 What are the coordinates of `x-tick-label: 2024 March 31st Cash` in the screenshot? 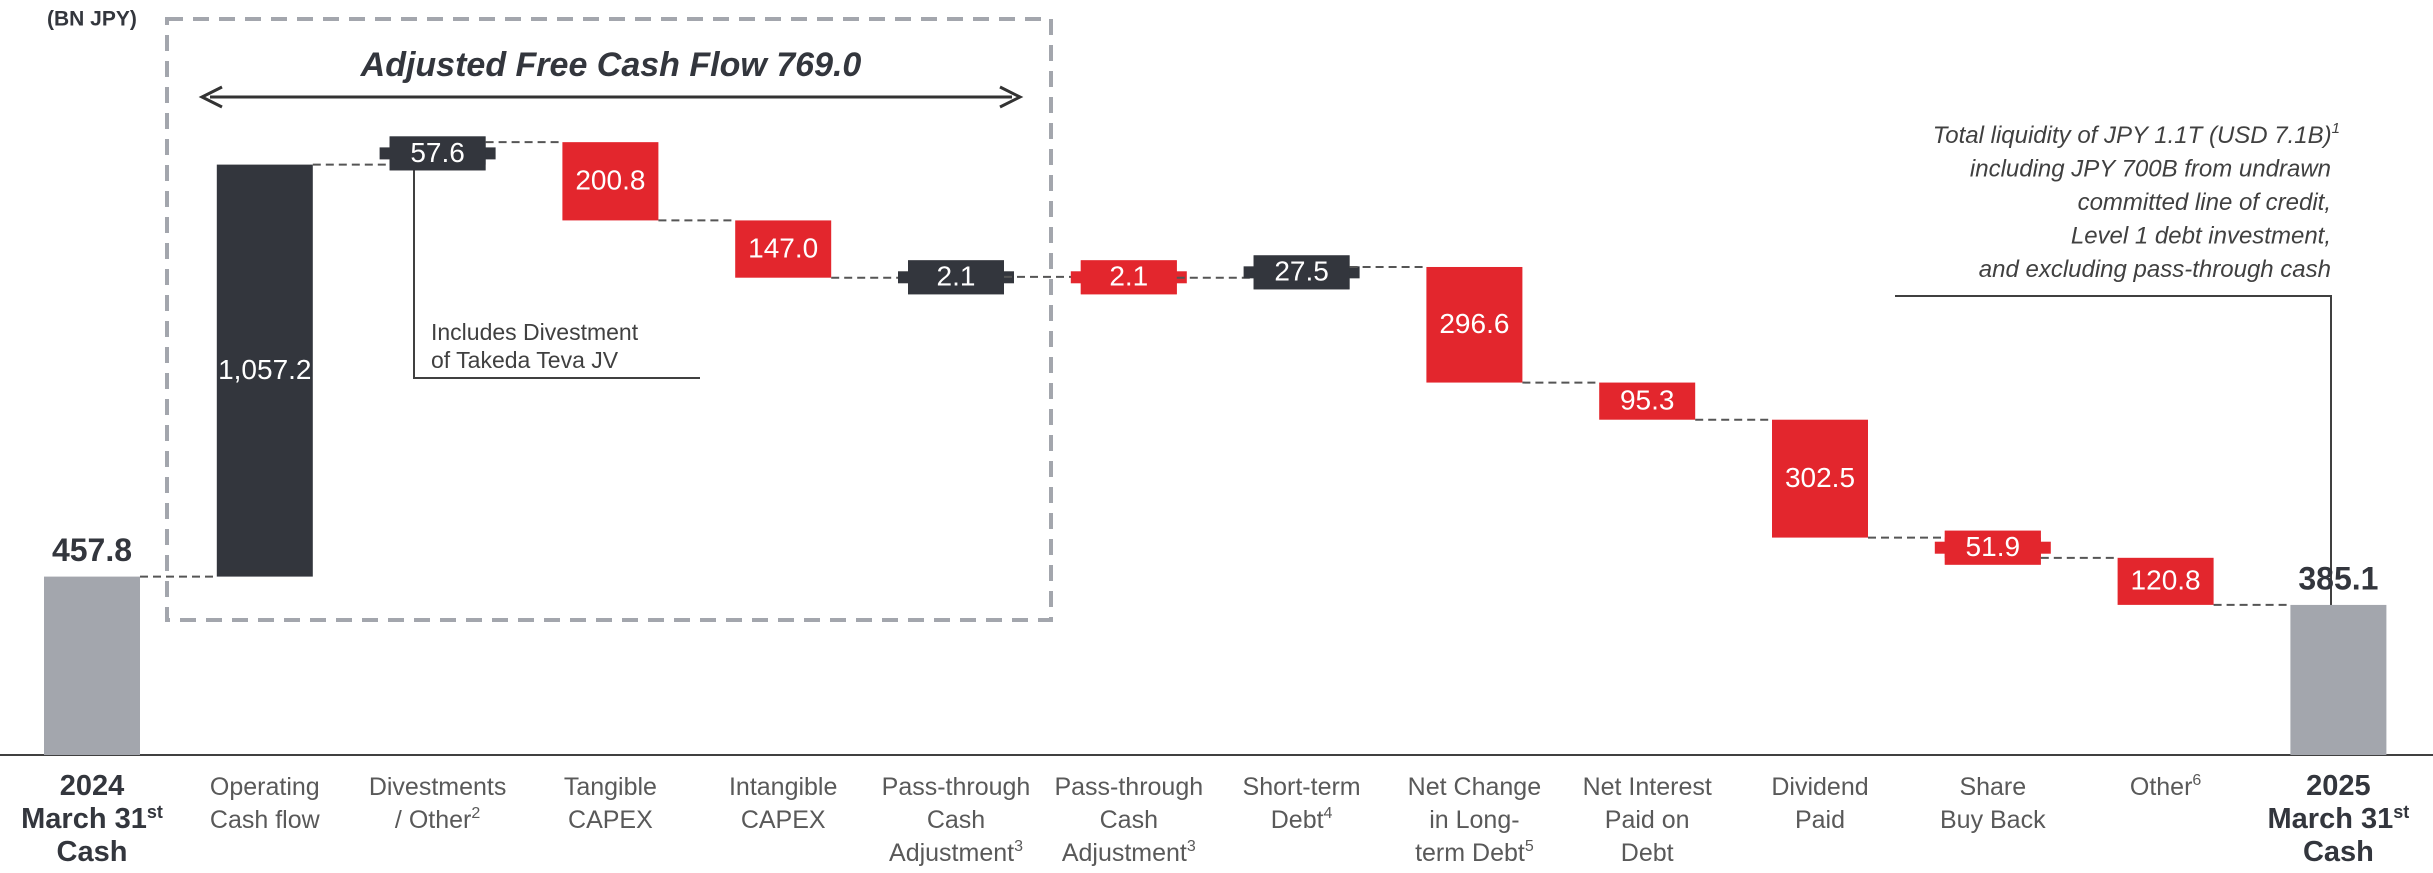 It's located at (92, 819).